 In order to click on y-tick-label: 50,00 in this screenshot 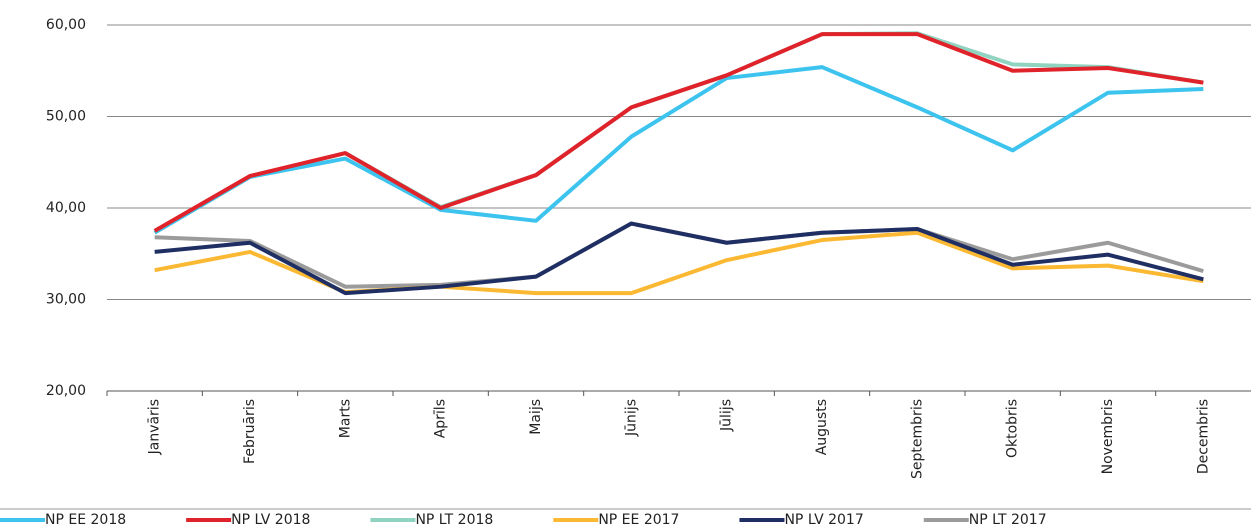, I will do `click(66, 117)`.